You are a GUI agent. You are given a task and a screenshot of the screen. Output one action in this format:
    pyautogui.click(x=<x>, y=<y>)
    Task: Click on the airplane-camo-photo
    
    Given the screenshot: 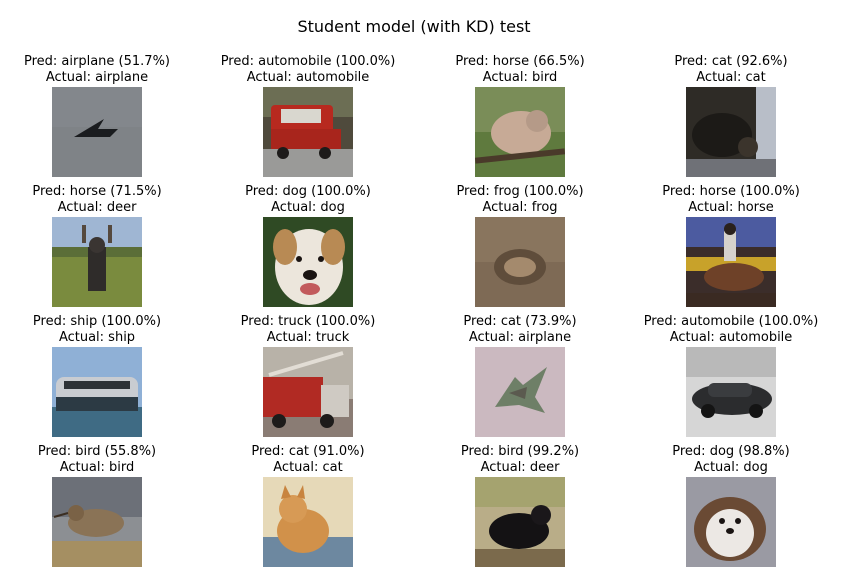 What is the action you would take?
    pyautogui.click(x=520, y=392)
    